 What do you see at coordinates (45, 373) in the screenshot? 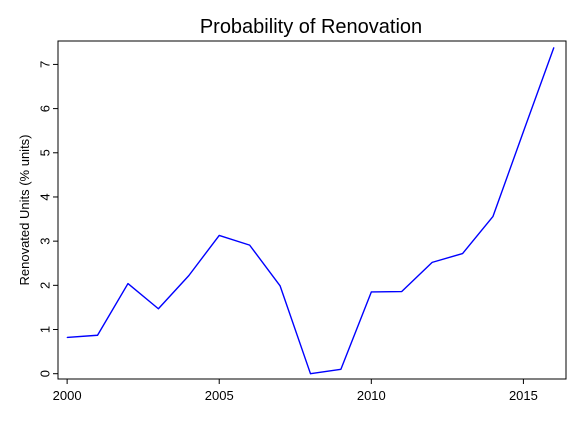
I see `y-tick-label: 0` at bounding box center [45, 373].